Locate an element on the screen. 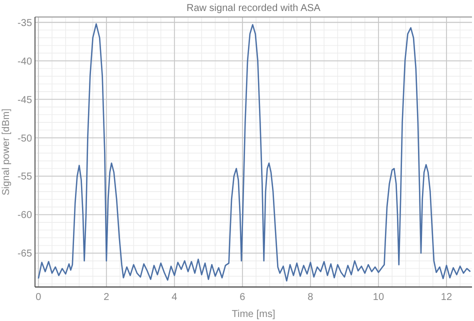  x-tick-label: 6 is located at coordinates (243, 297).